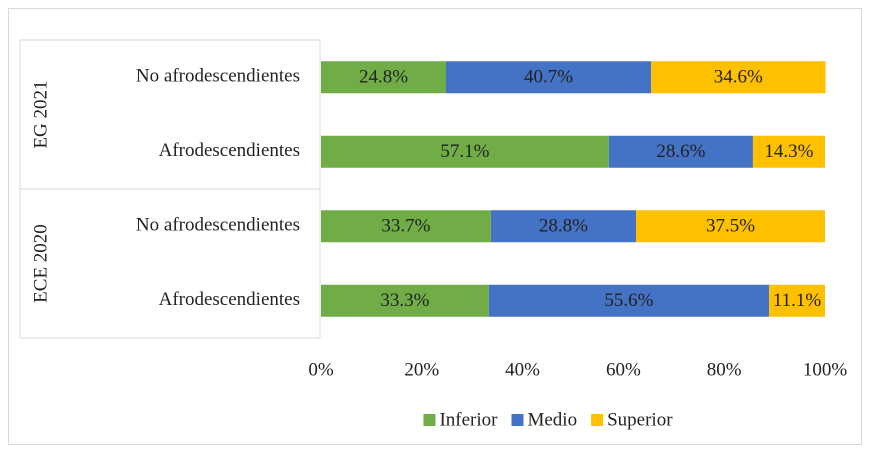 The image size is (870, 453). What do you see at coordinates (623, 369) in the screenshot?
I see `x-tick-label: 60%` at bounding box center [623, 369].